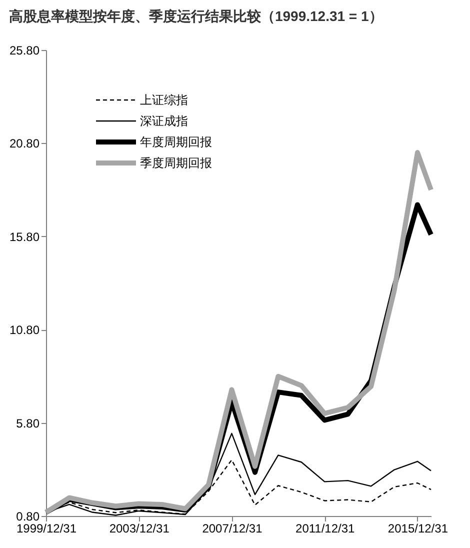  Describe the element at coordinates (176, 142) in the screenshot. I see `legend-label: 年度周期回报` at that location.